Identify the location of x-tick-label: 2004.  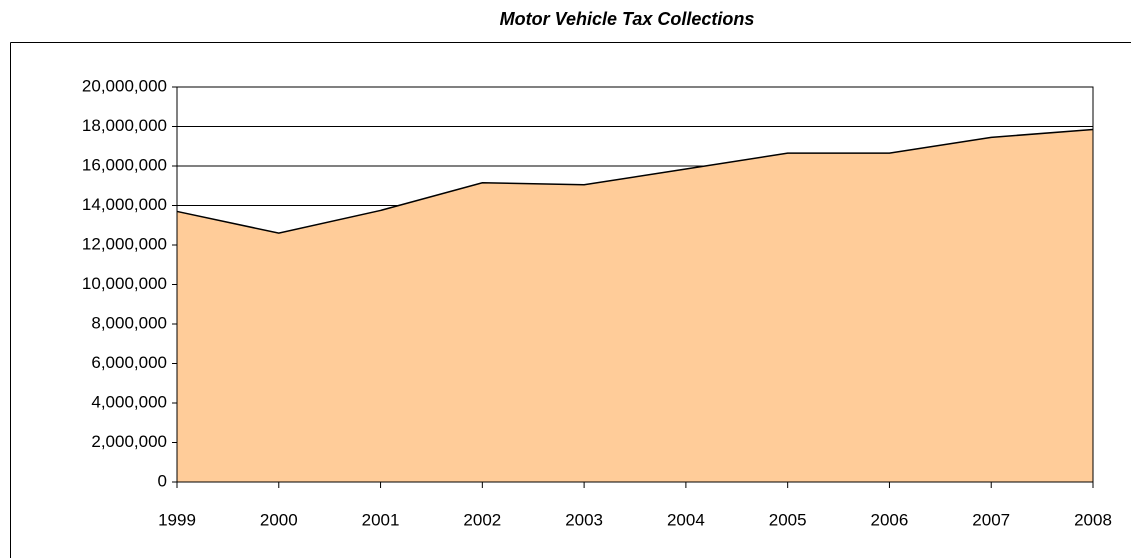
(686, 519).